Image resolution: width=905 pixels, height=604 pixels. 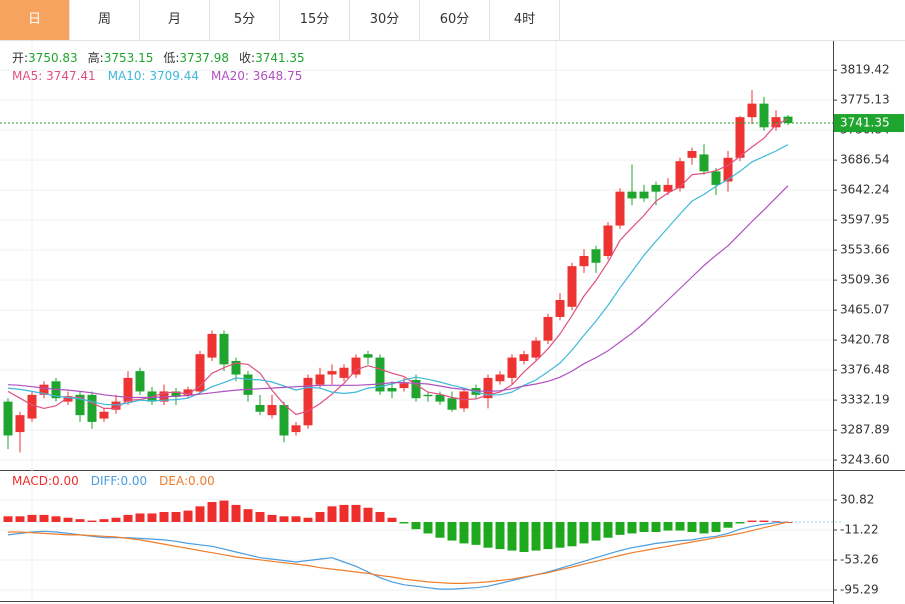 What do you see at coordinates (865, 100) in the screenshot?
I see `y-tick-label: 3775.13` at bounding box center [865, 100].